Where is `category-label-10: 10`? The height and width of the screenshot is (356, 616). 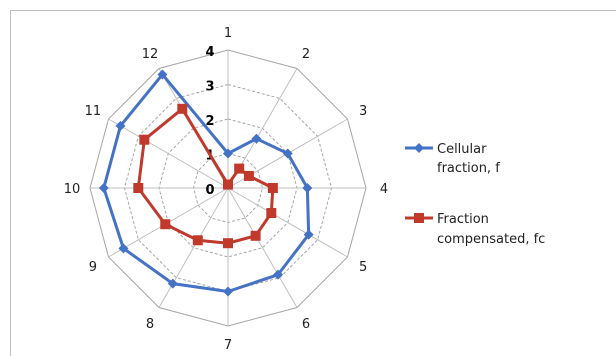 category-label-10: 10 is located at coordinates (72, 189).